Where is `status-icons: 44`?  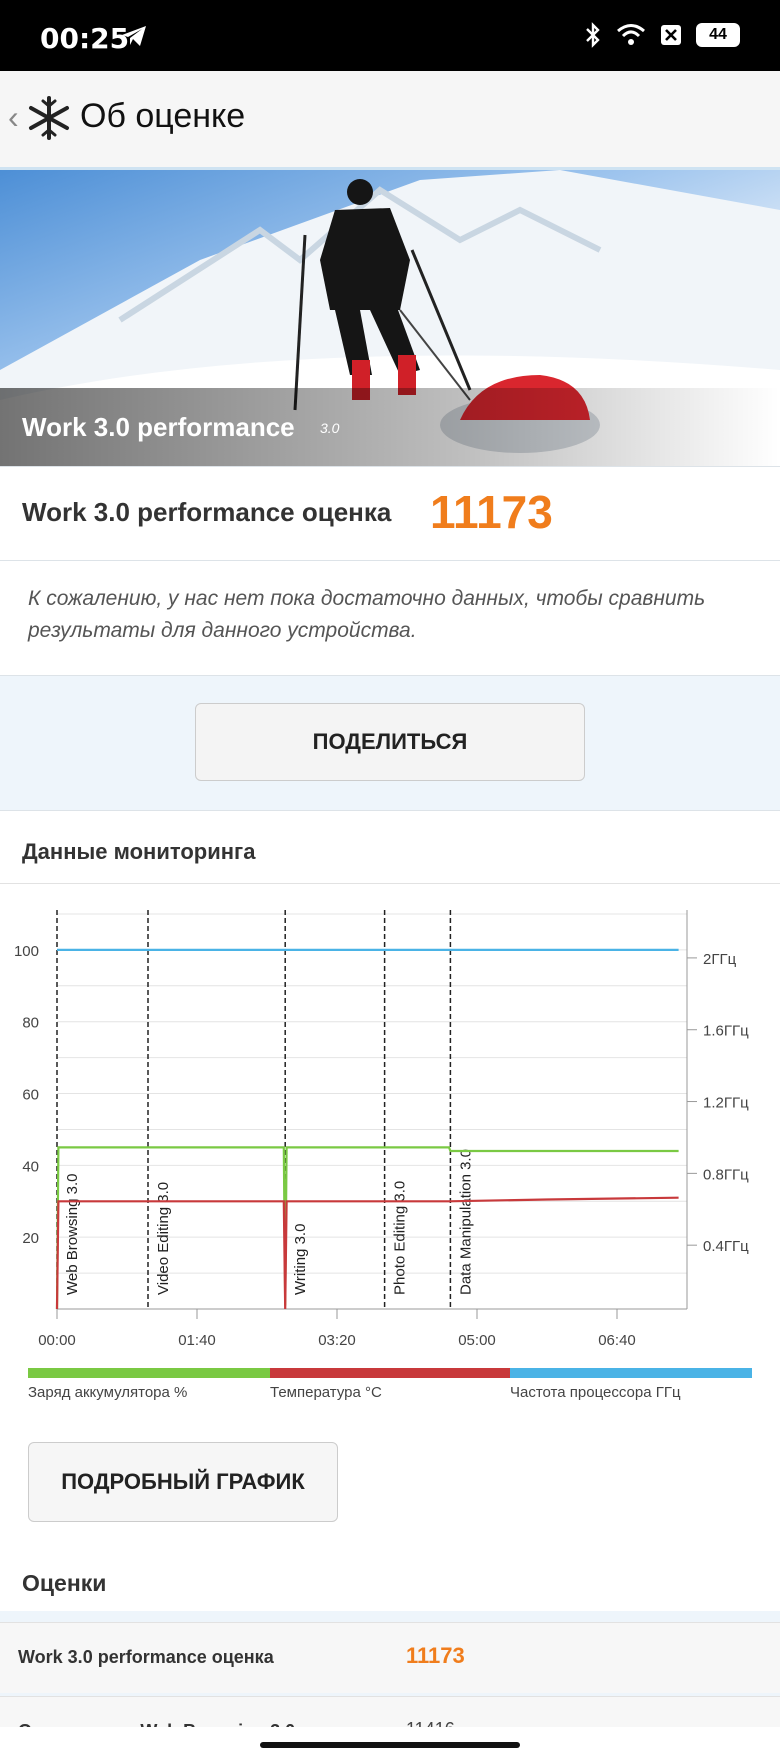
status-icons: 44 is located at coordinates (662, 35).